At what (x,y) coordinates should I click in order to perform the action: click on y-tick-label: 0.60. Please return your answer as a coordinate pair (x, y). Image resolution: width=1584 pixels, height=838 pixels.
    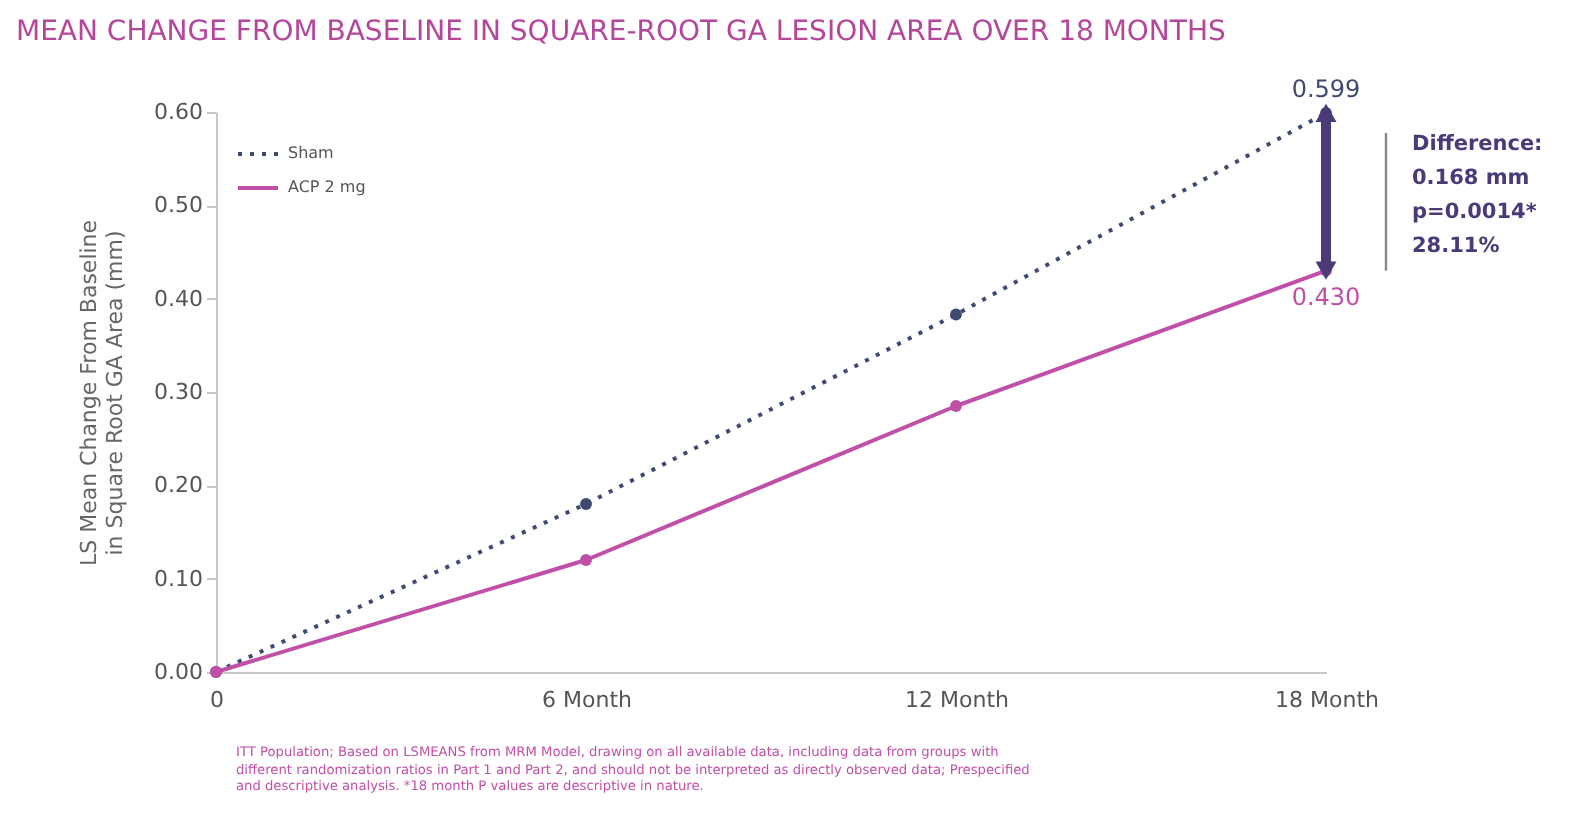
    Looking at the image, I should click on (178, 112).